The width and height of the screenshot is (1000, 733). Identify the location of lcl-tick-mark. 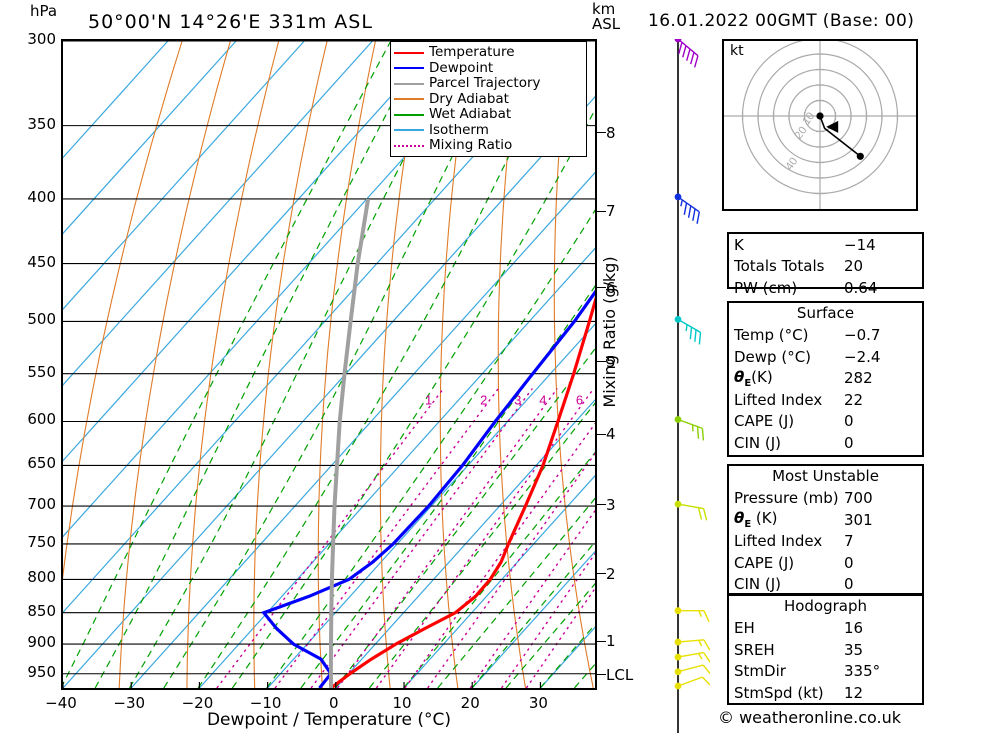
(601, 675).